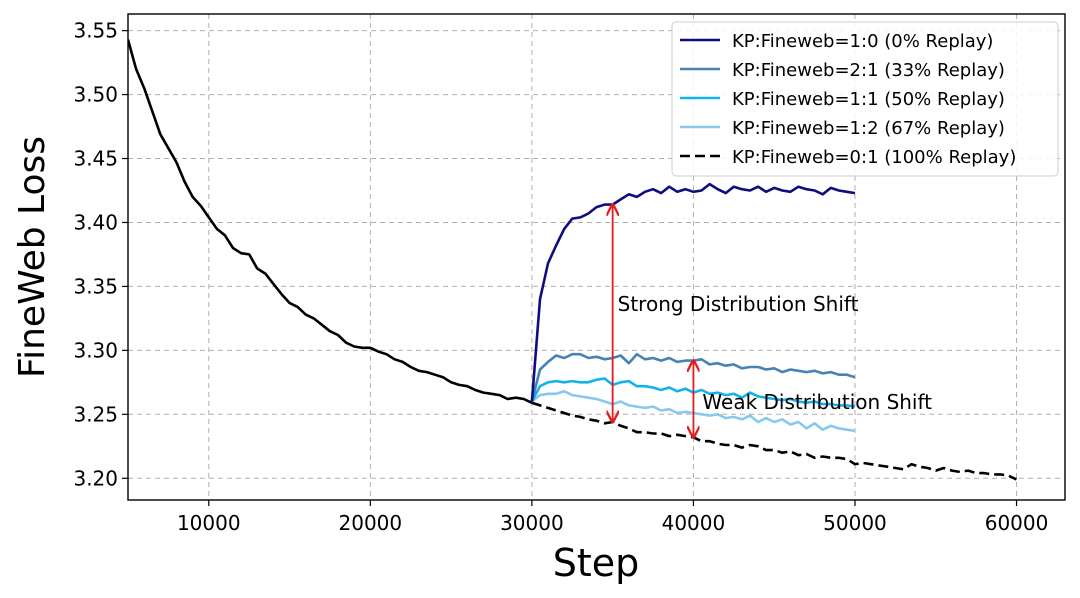 This screenshot has width=1080, height=598. What do you see at coordinates (32, 257) in the screenshot?
I see `y-axis-label: FineWeb Loss` at bounding box center [32, 257].